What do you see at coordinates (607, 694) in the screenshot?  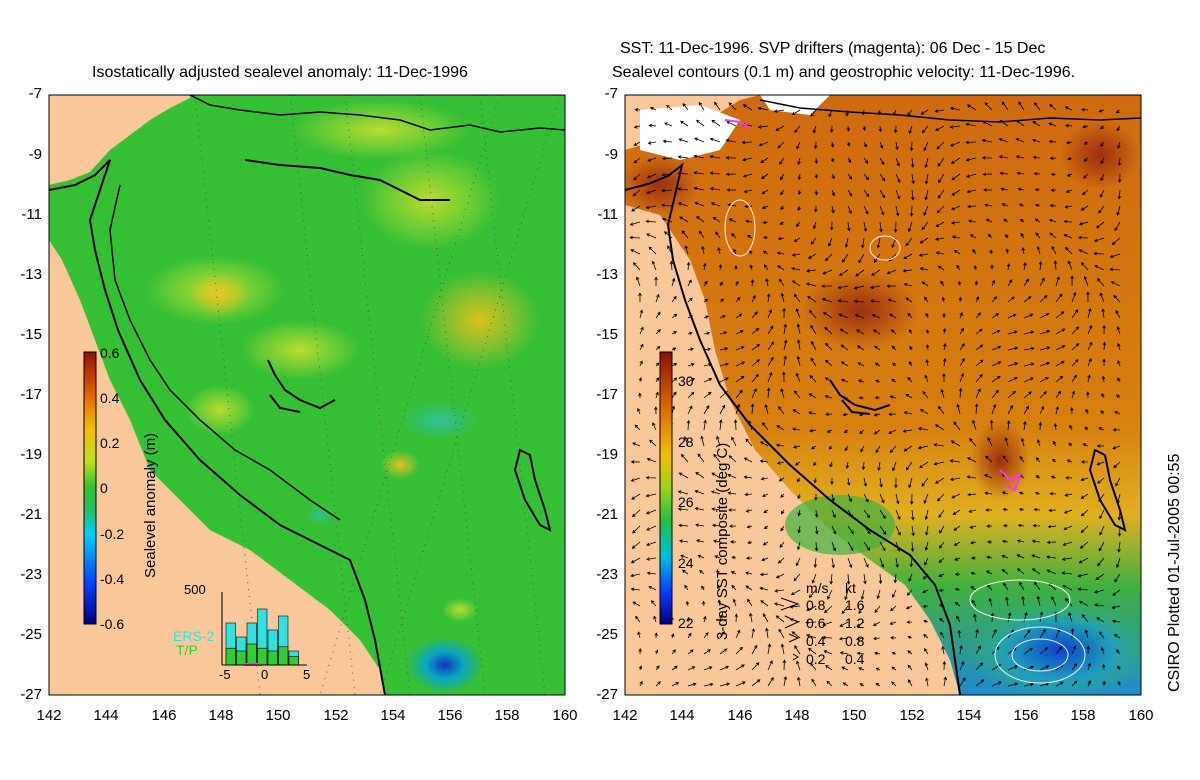 I see `y-tick: -27` at bounding box center [607, 694].